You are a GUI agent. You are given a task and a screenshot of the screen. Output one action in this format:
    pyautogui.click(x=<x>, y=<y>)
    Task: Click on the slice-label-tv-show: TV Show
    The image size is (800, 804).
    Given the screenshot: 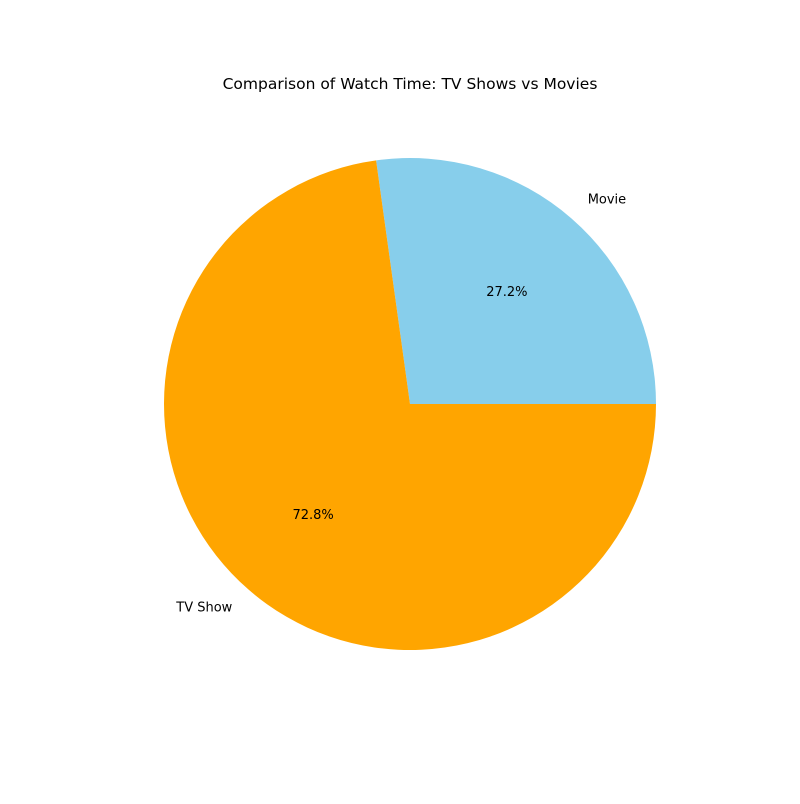 What is the action you would take?
    pyautogui.click(x=203, y=608)
    